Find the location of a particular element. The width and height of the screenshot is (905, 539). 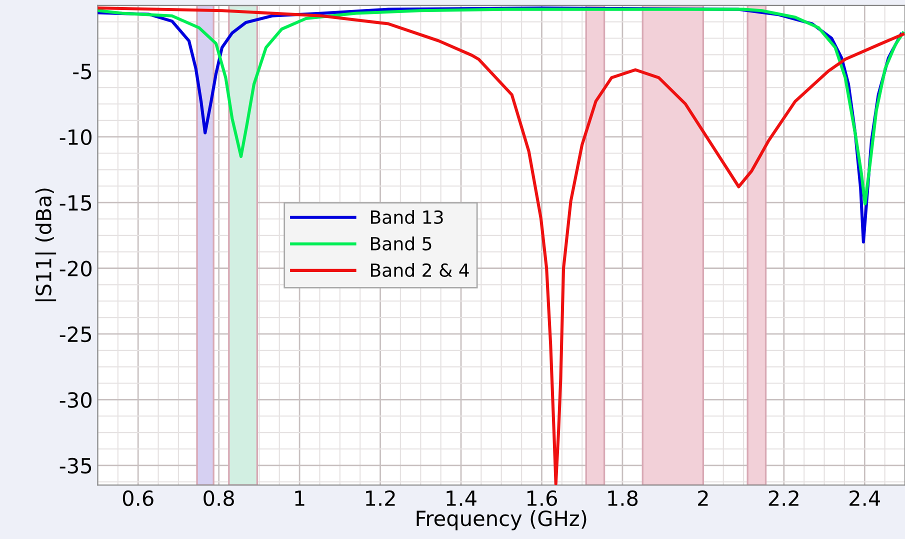

legend-label: Band 5 is located at coordinates (401, 243).